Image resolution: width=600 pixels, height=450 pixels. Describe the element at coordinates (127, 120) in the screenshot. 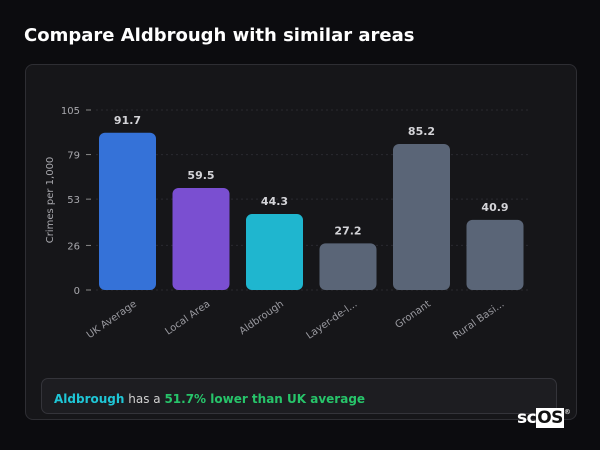

I see `data-label: 91.7` at that location.